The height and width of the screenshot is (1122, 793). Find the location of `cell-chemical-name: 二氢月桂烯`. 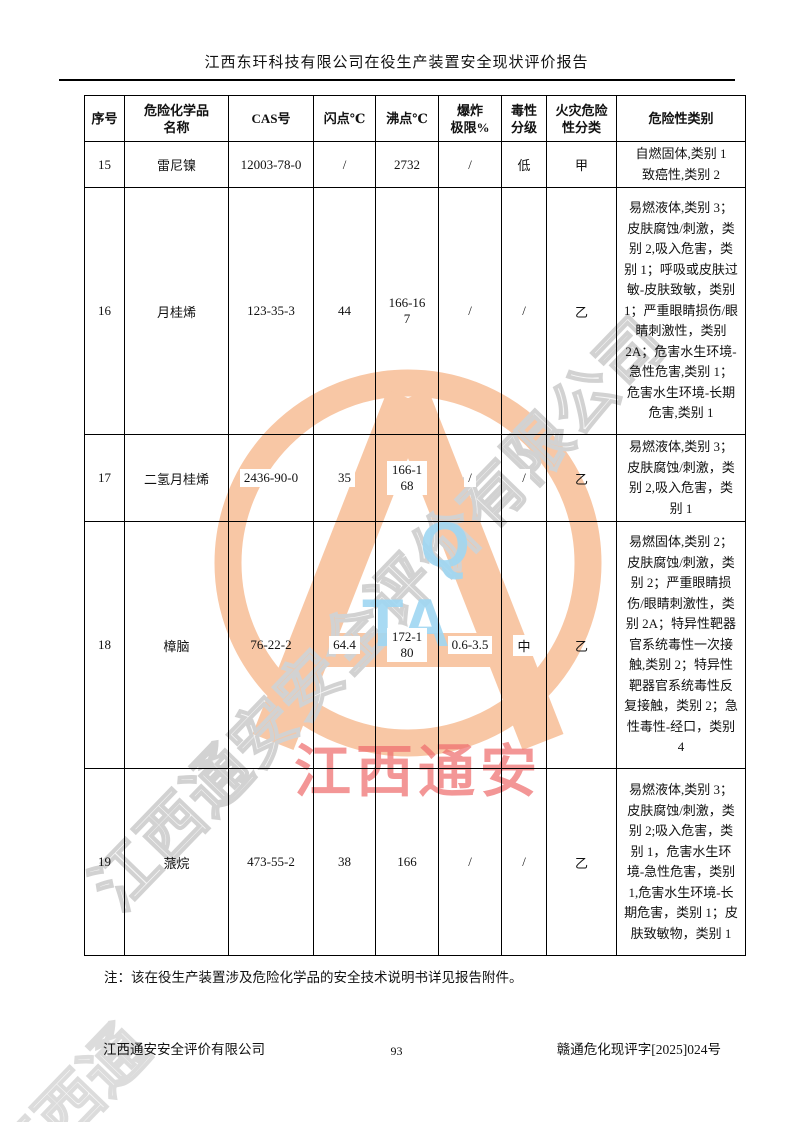

cell-chemical-name: 二氢月桂烯 is located at coordinates (176, 478).